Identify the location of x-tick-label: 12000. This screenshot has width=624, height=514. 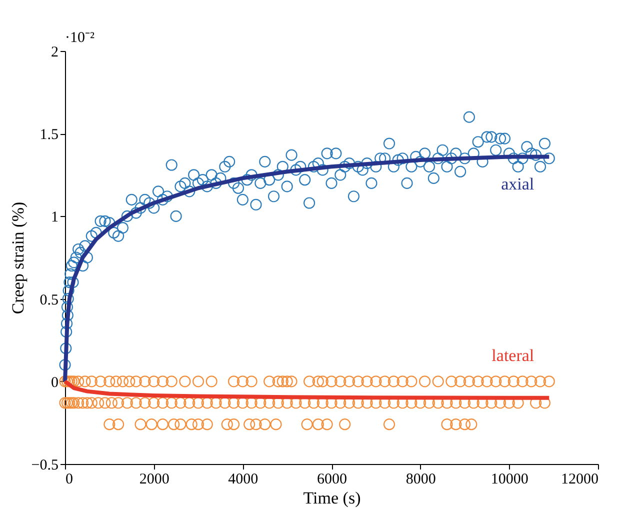
(579, 480).